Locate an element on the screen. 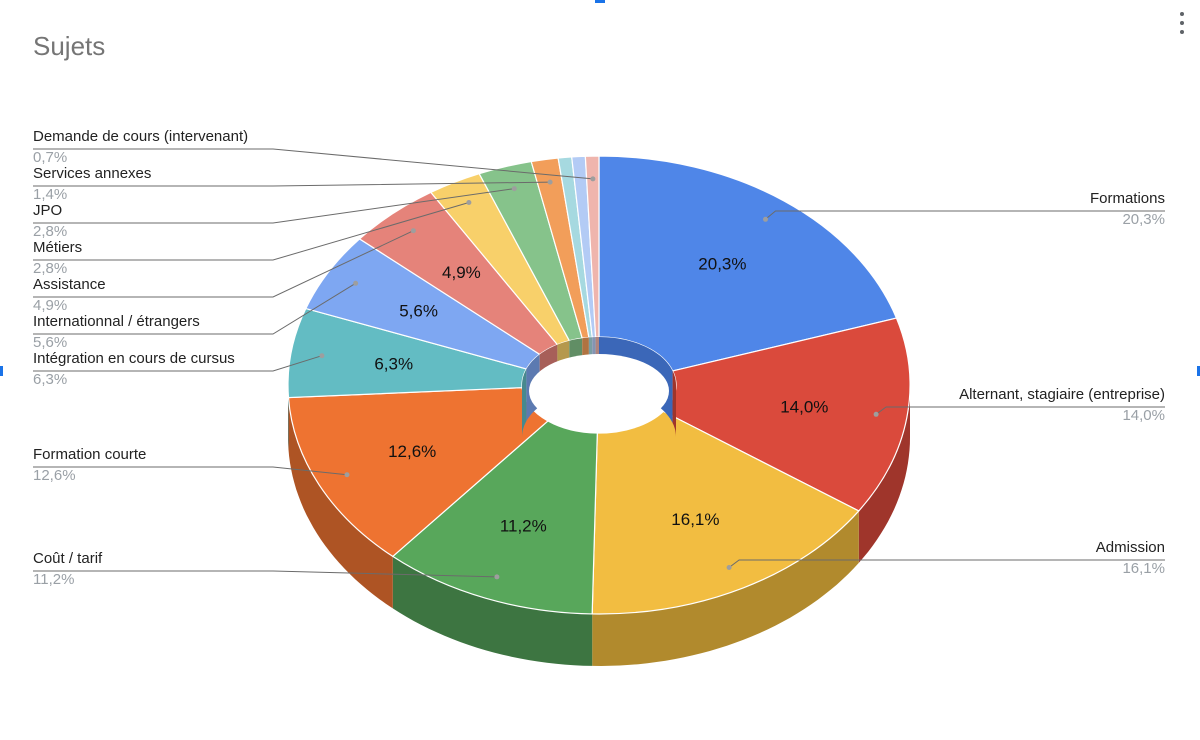 Image resolution: width=1200 pixels, height=740 pixels. label-name-0: Formations is located at coordinates (1127, 198).